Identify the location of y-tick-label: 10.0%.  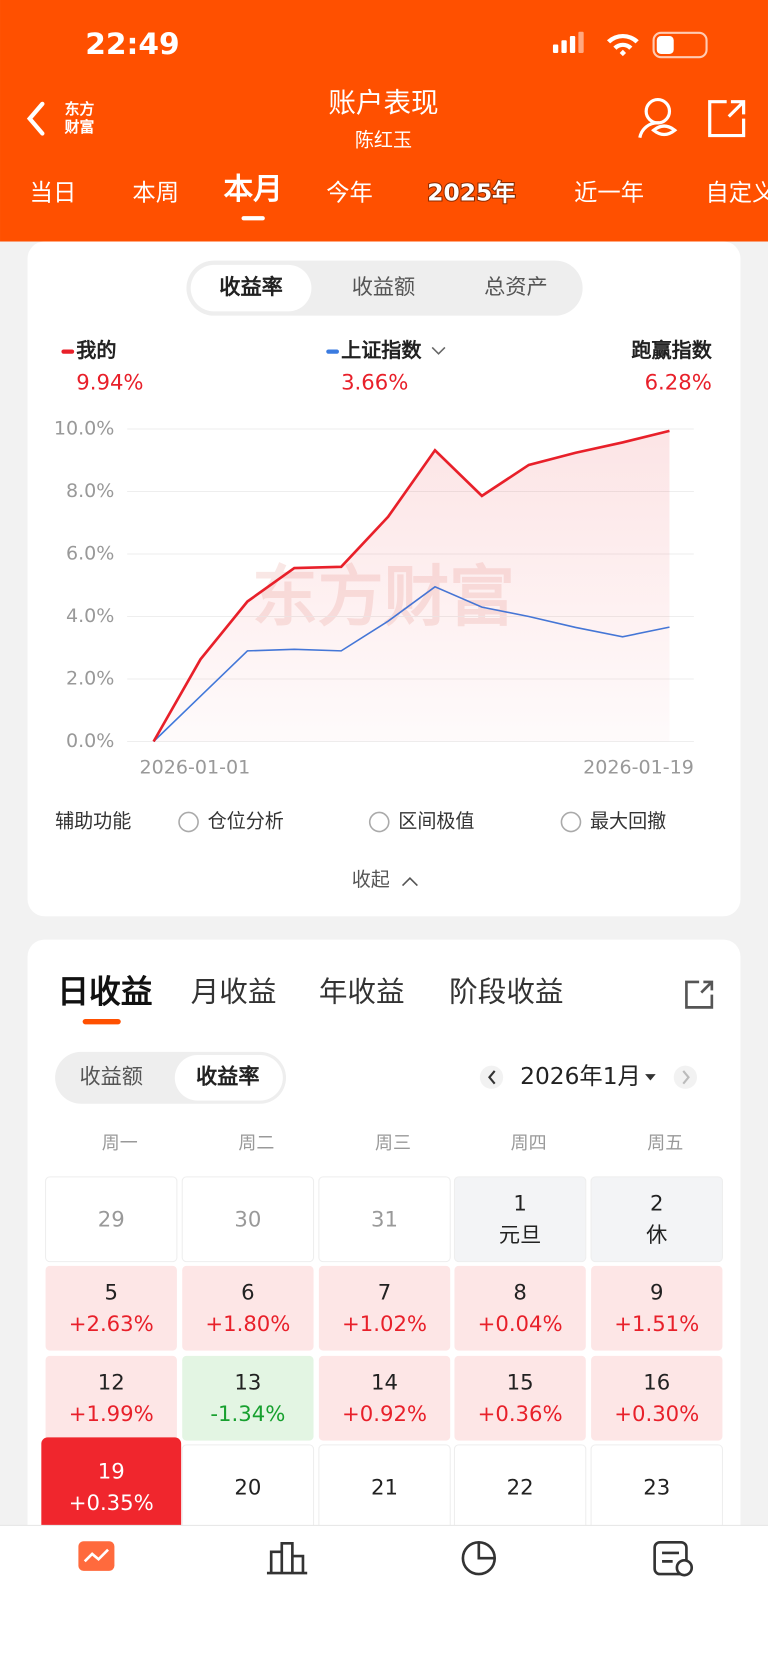
(84, 429).